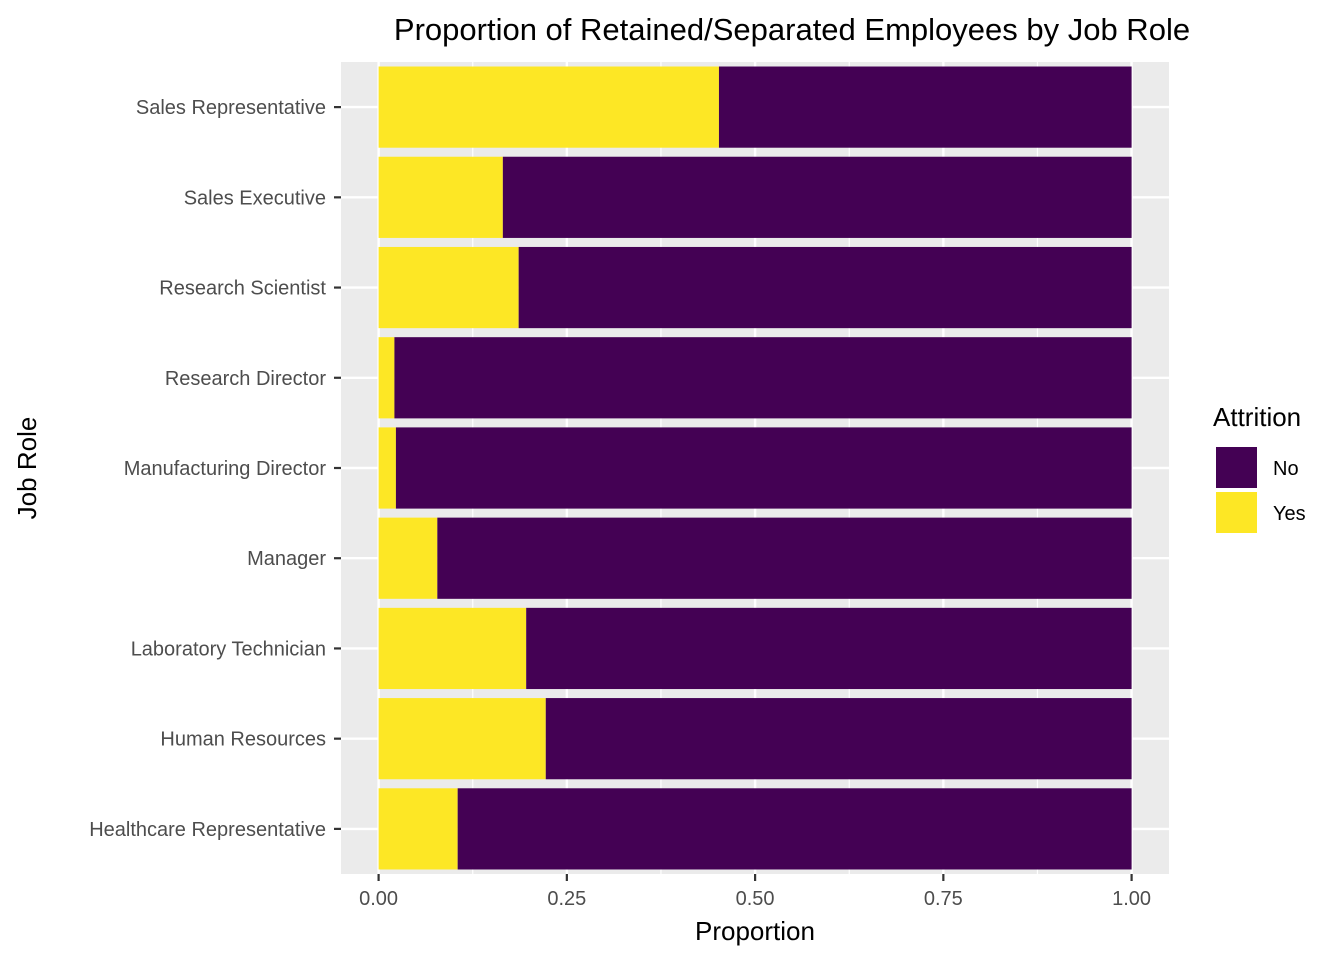 This screenshot has height=960, width=1344. I want to click on y-tick-label: Human Resources, so click(243, 740).